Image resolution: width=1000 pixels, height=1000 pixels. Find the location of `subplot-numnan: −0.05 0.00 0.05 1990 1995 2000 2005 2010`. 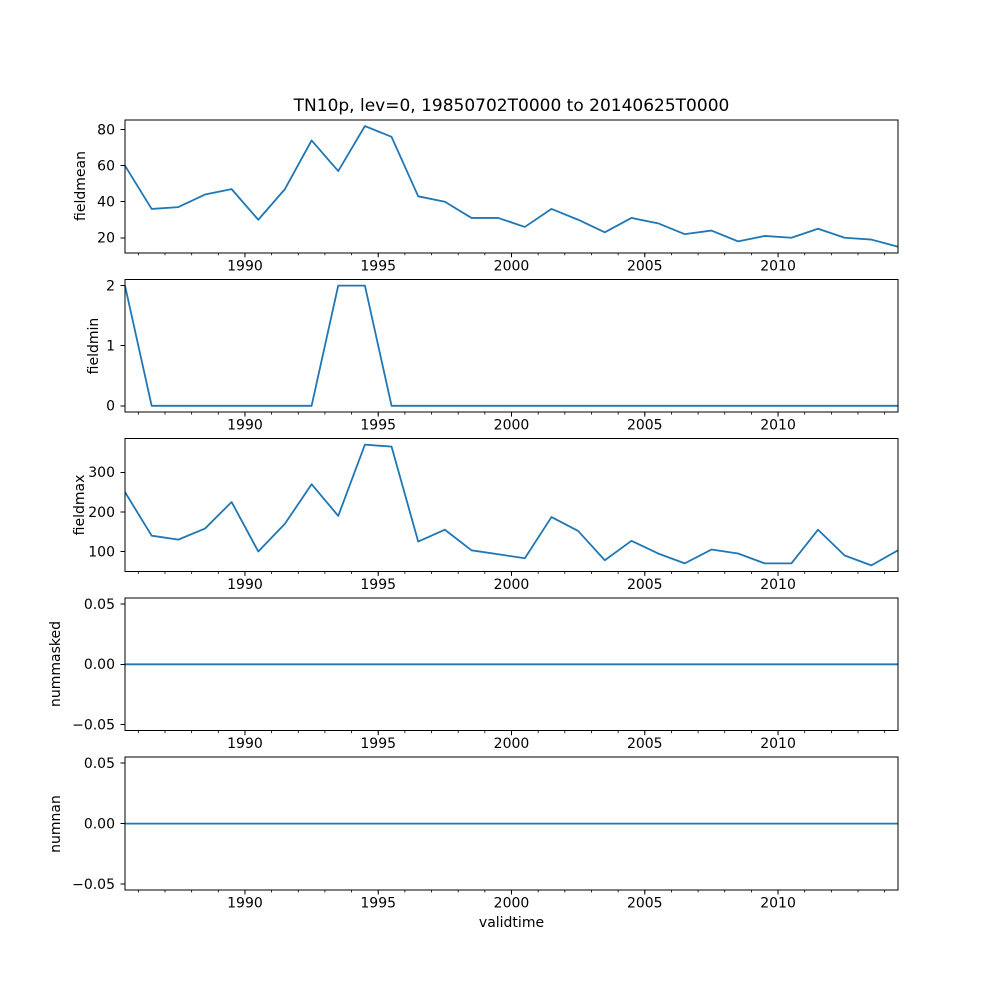

subplot-numnan: −0.05 0.00 0.05 1990 1995 2000 2005 2010 is located at coordinates (485, 834).